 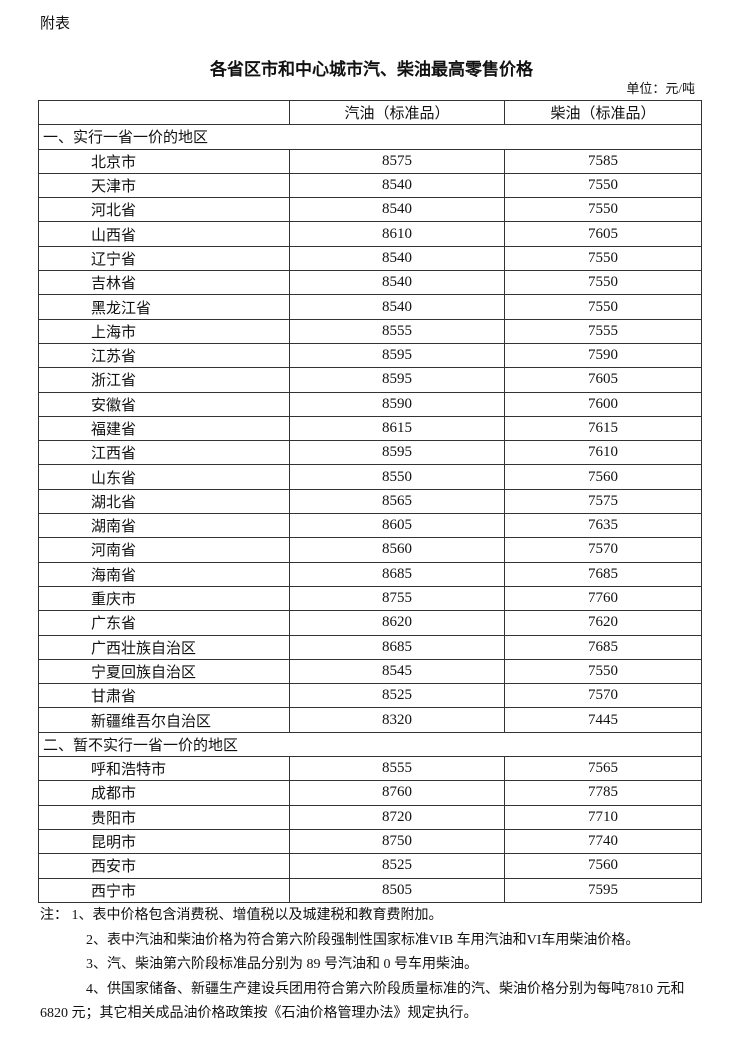 What do you see at coordinates (397, 501) in the screenshot?
I see `gasoline-price: 8565` at bounding box center [397, 501].